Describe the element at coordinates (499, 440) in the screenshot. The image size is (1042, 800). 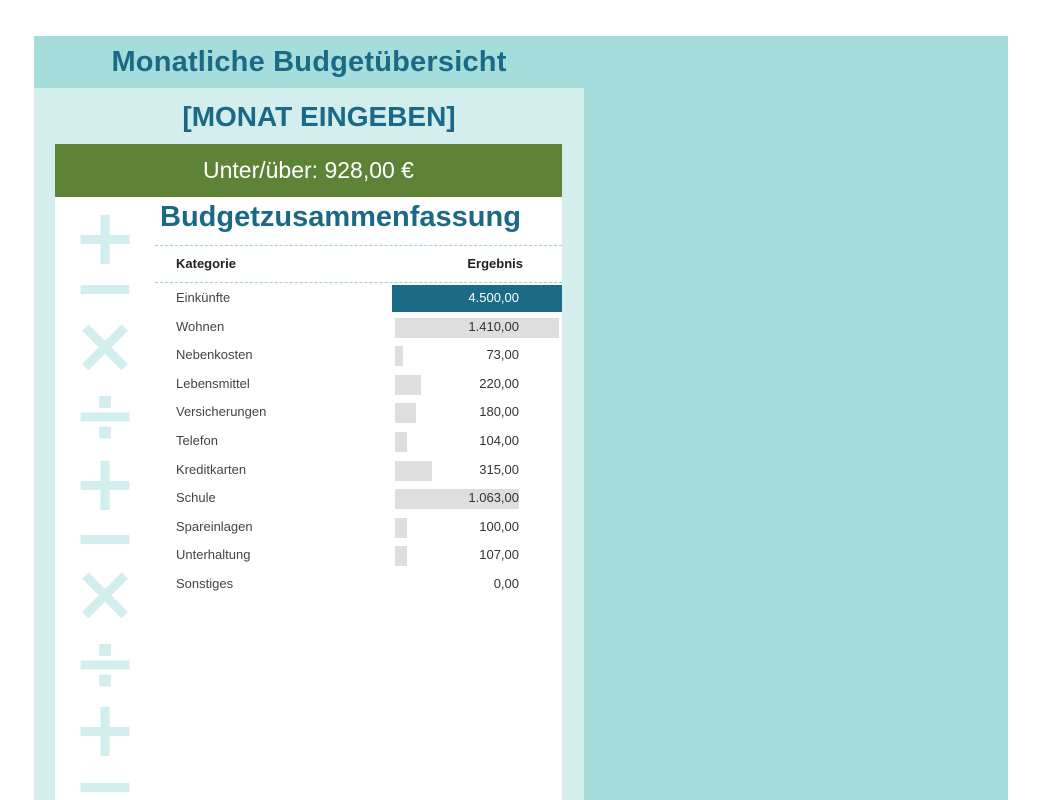
I see `result-value: 104,00` at that location.